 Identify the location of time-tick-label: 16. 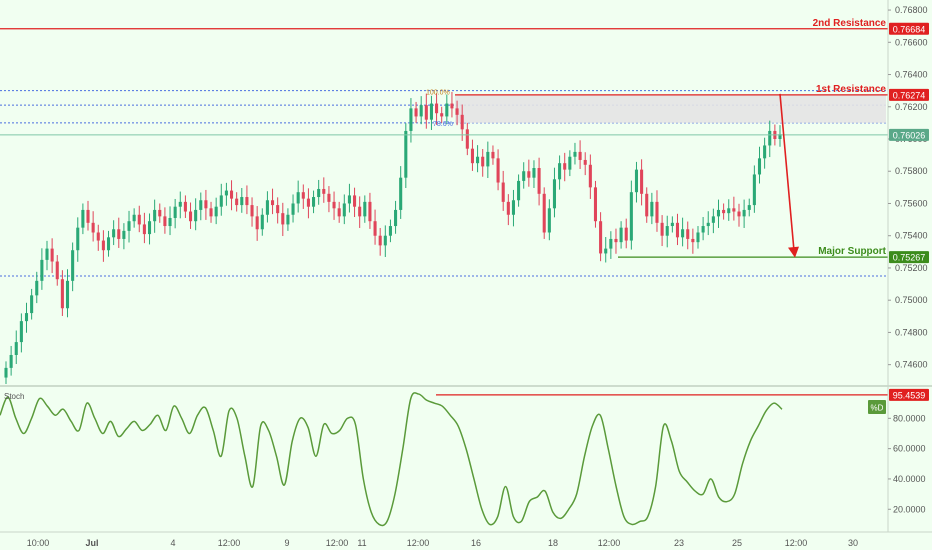
(476, 543).